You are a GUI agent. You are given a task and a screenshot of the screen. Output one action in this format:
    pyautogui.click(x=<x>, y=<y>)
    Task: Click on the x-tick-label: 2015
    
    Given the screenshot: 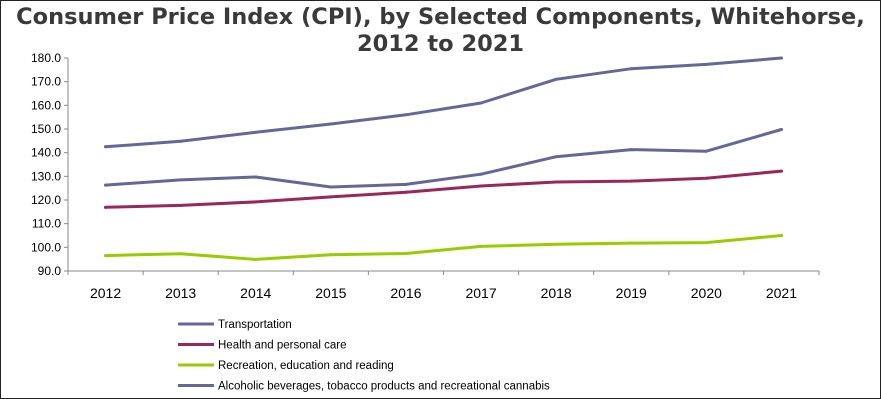 What is the action you would take?
    pyautogui.click(x=330, y=293)
    